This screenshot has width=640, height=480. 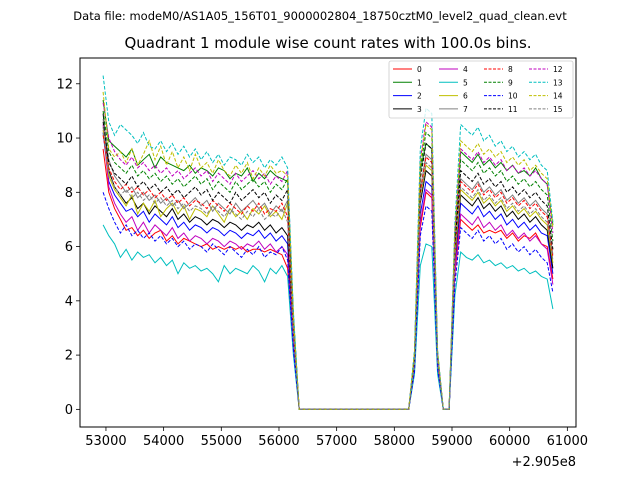 What do you see at coordinates (513, 109) in the screenshot?
I see `legend-label-11: 11` at bounding box center [513, 109].